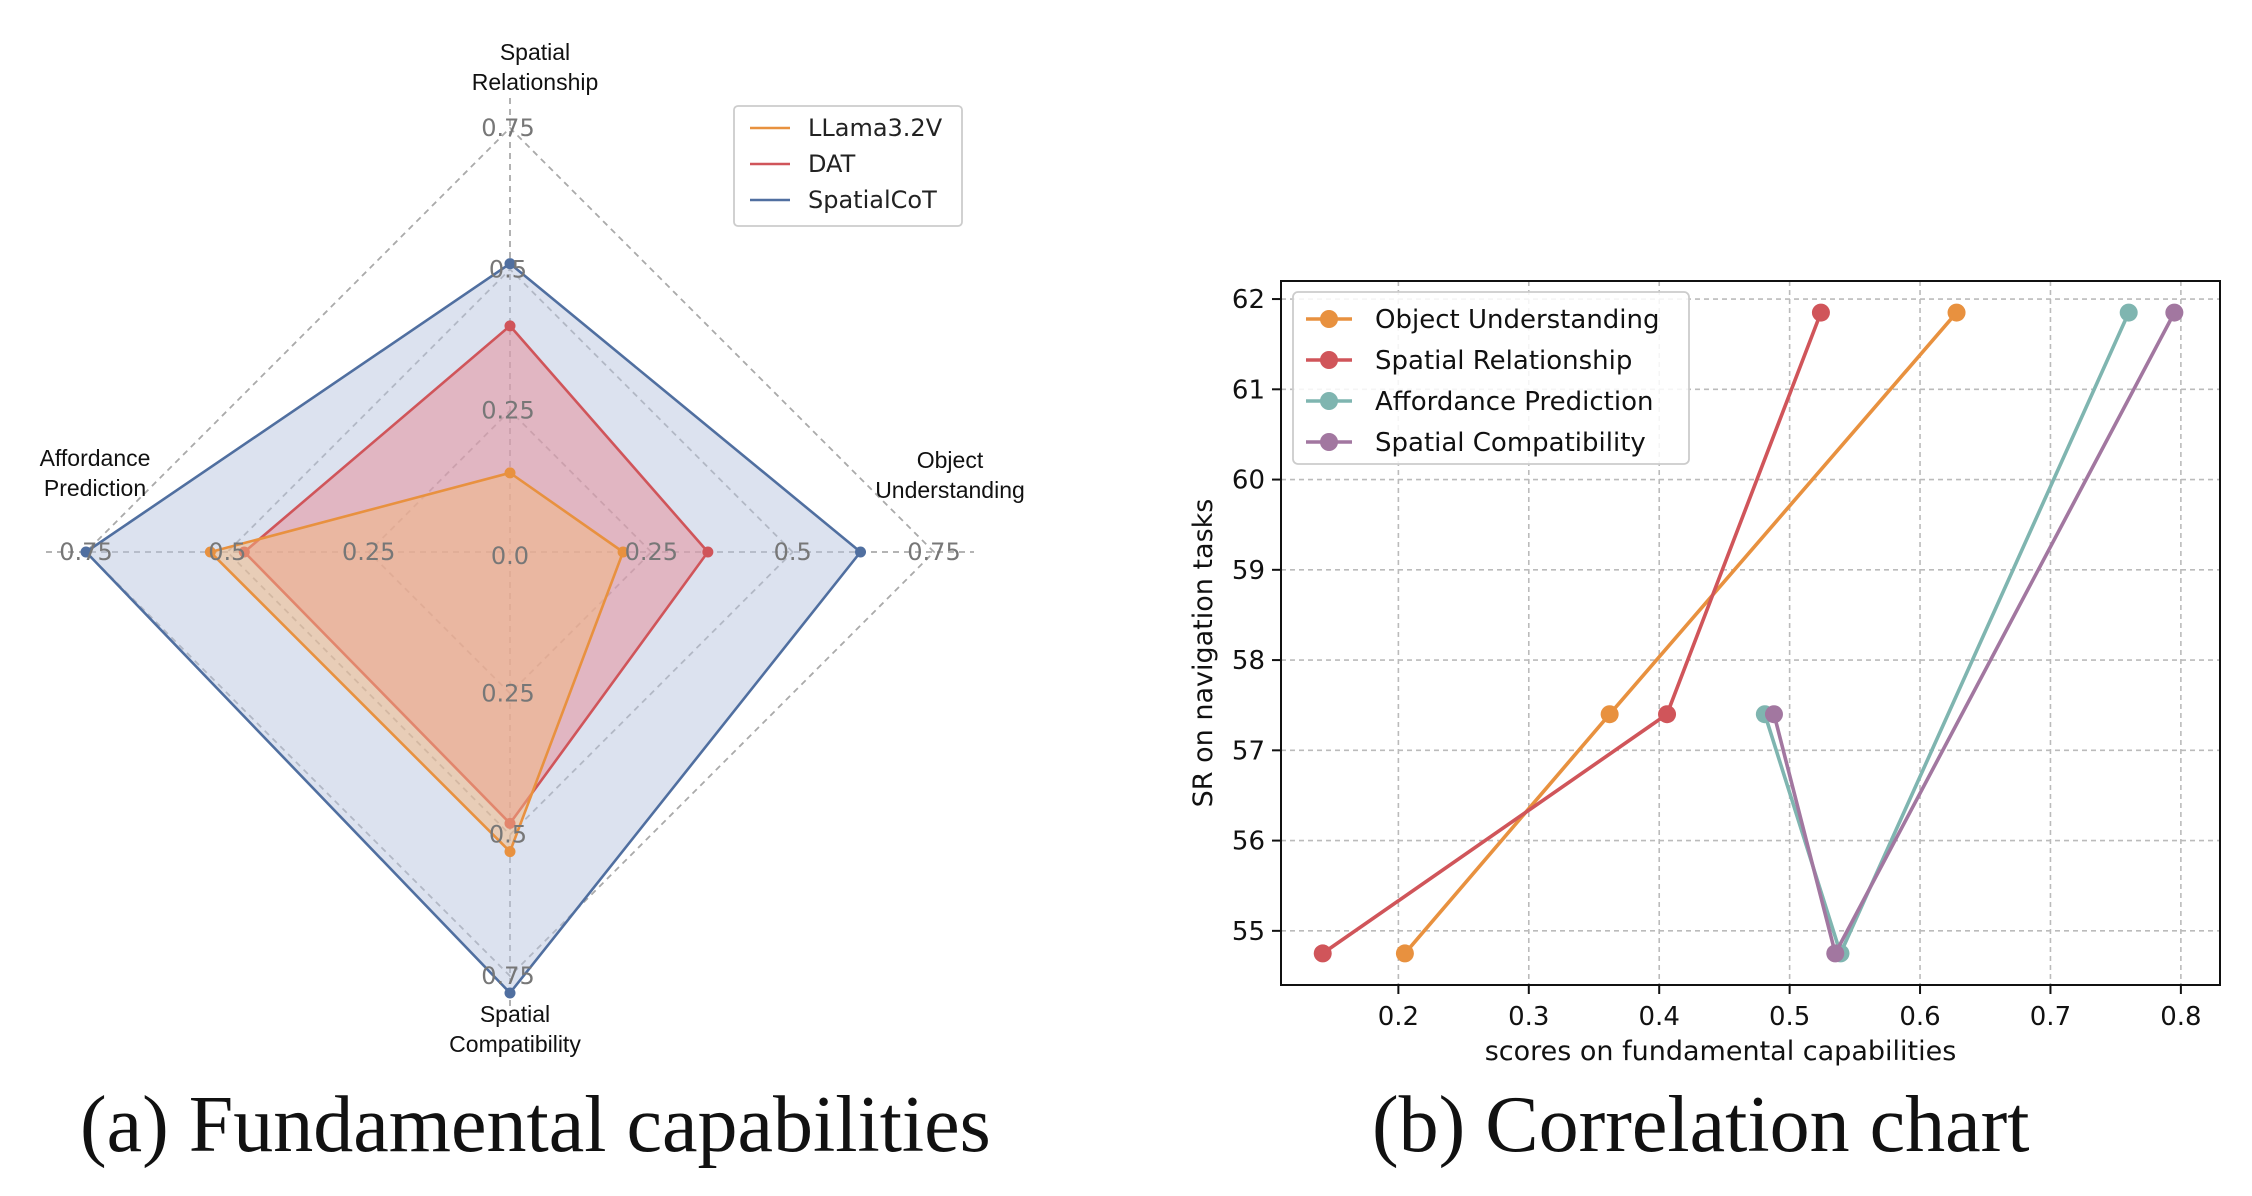 This screenshot has height=1196, width=2252. Describe the element at coordinates (875, 128) in the screenshot. I see `radar-legend-label: LLama3.2V` at that location.